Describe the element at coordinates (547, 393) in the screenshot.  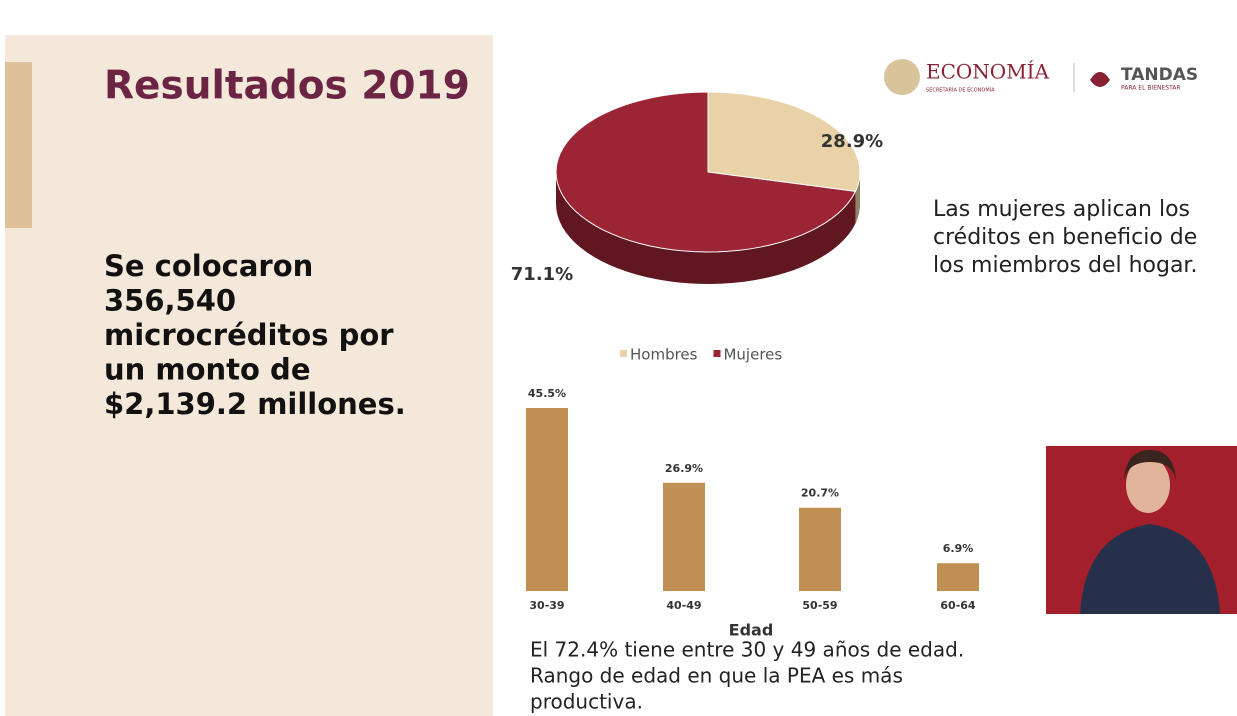
I see `bar-label: 45.5%` at that location.